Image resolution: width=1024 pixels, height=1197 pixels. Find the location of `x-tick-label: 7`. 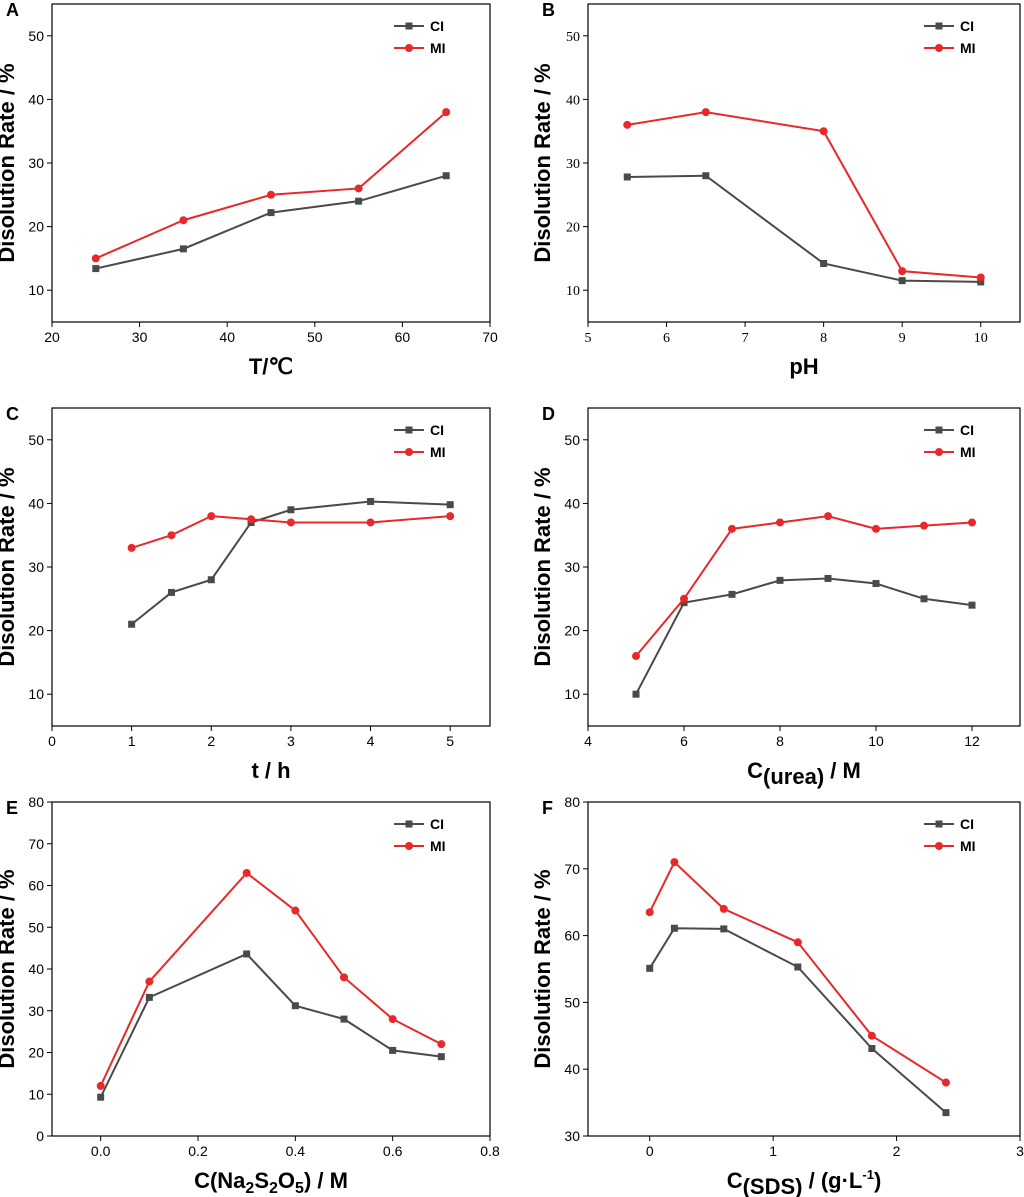

x-tick-label: 7 is located at coordinates (745, 338).